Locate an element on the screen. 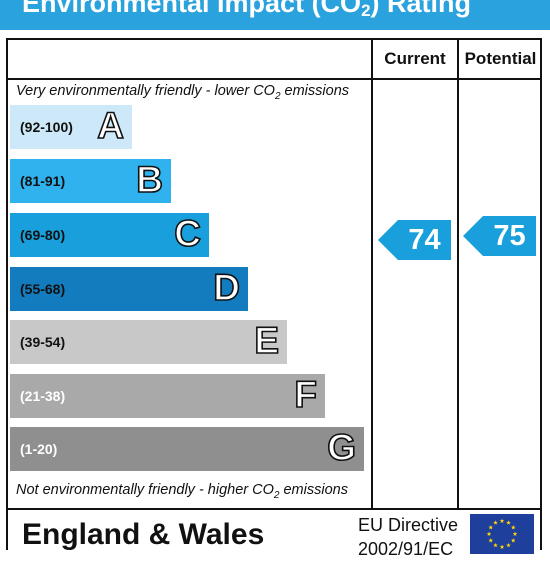  divider-potential is located at coordinates (458, 274).